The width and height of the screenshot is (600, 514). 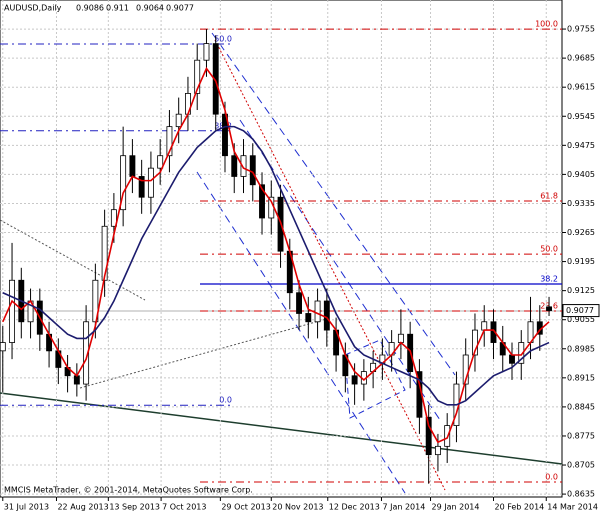 What do you see at coordinates (581, 58) in the screenshot?
I see `y-tick-label: 0.9685` at bounding box center [581, 58].